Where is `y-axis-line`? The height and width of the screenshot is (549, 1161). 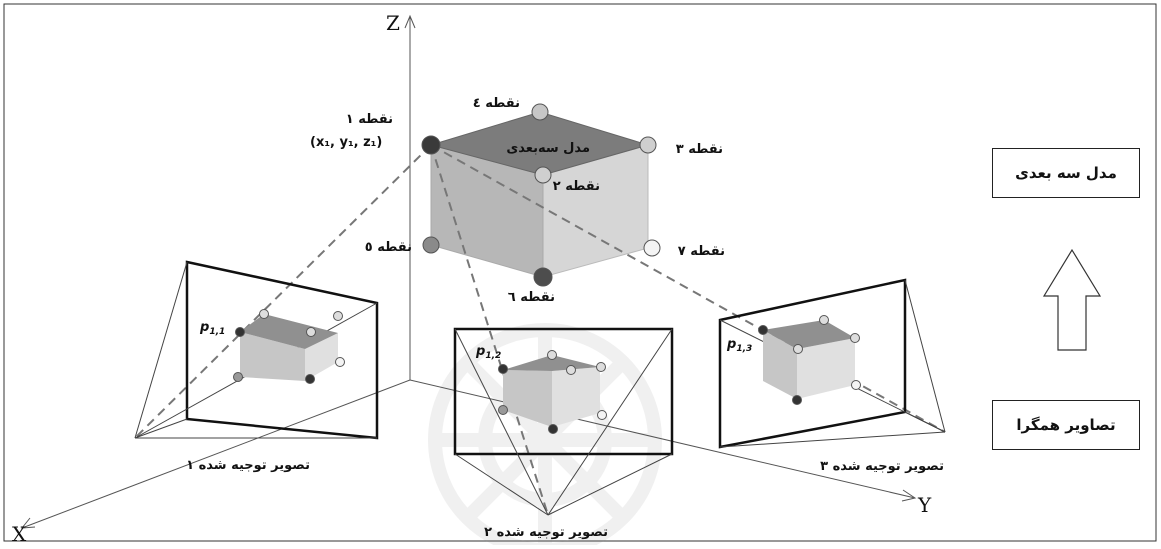
y-axis-line is located at coordinates (662, 439).